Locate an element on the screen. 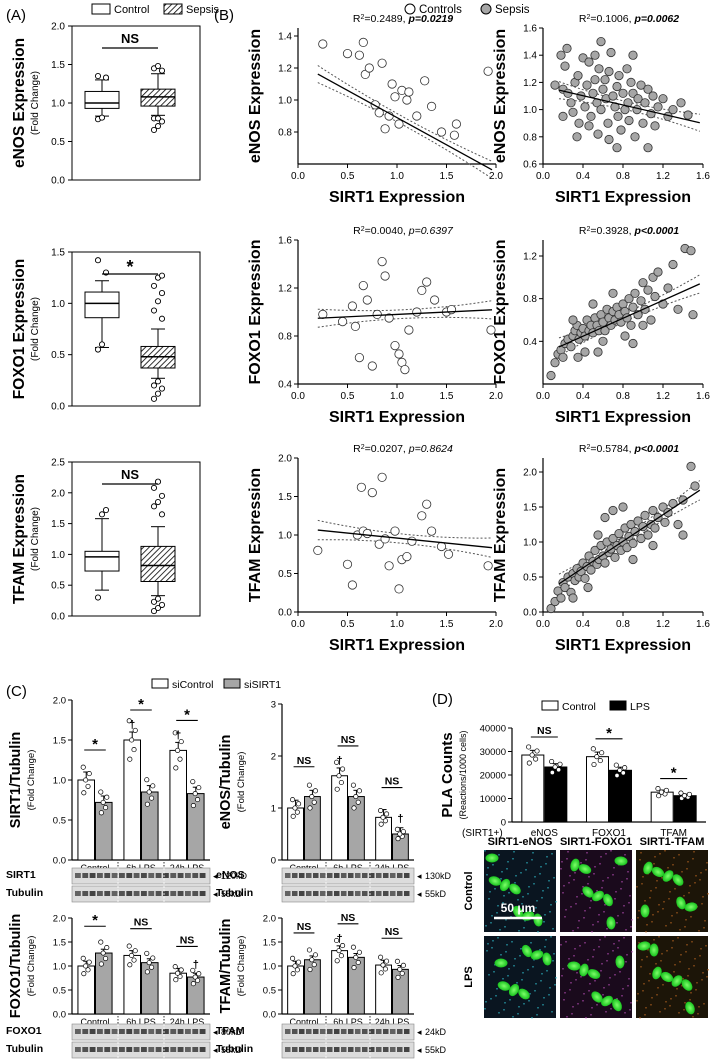  legend-c: siControl siSIRT1 is located at coordinates (216, 684).